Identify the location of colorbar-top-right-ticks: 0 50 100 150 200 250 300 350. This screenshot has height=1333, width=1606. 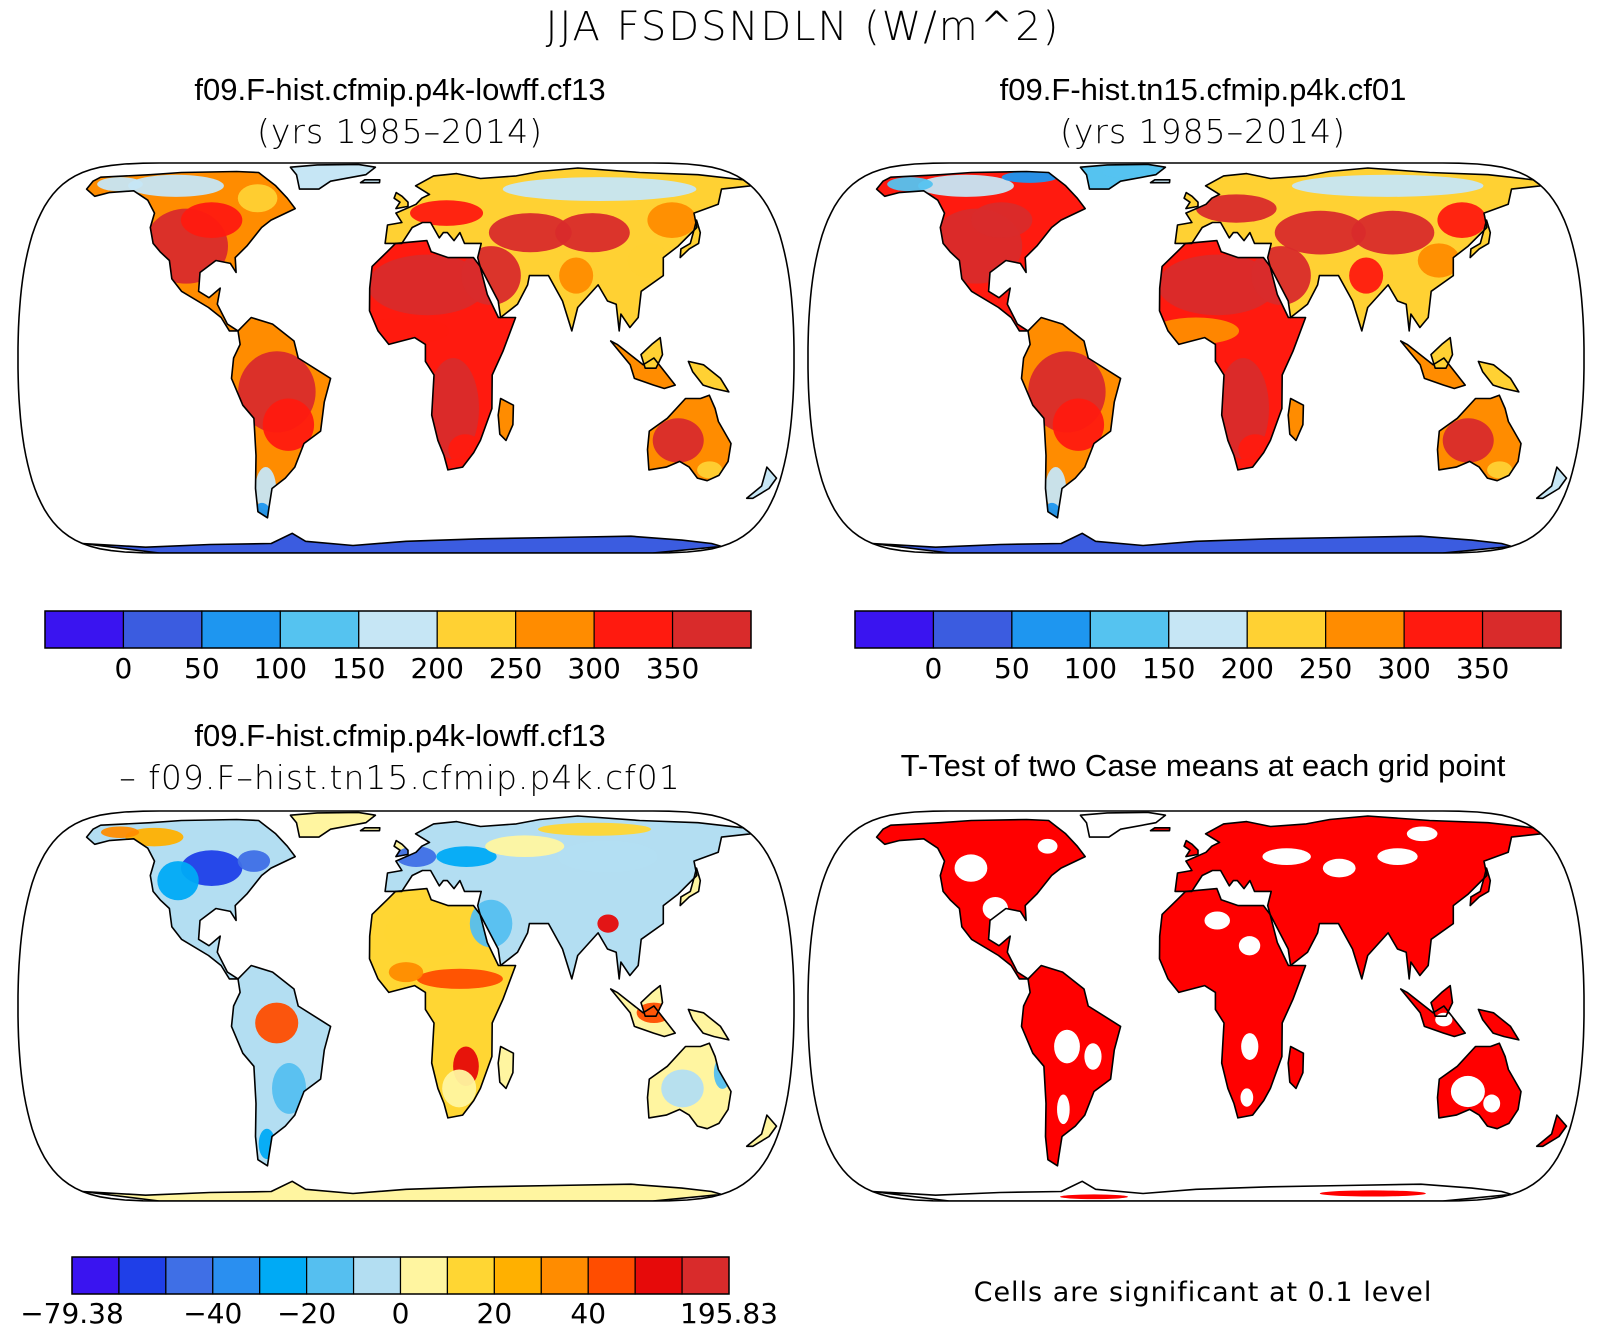
(1208, 670).